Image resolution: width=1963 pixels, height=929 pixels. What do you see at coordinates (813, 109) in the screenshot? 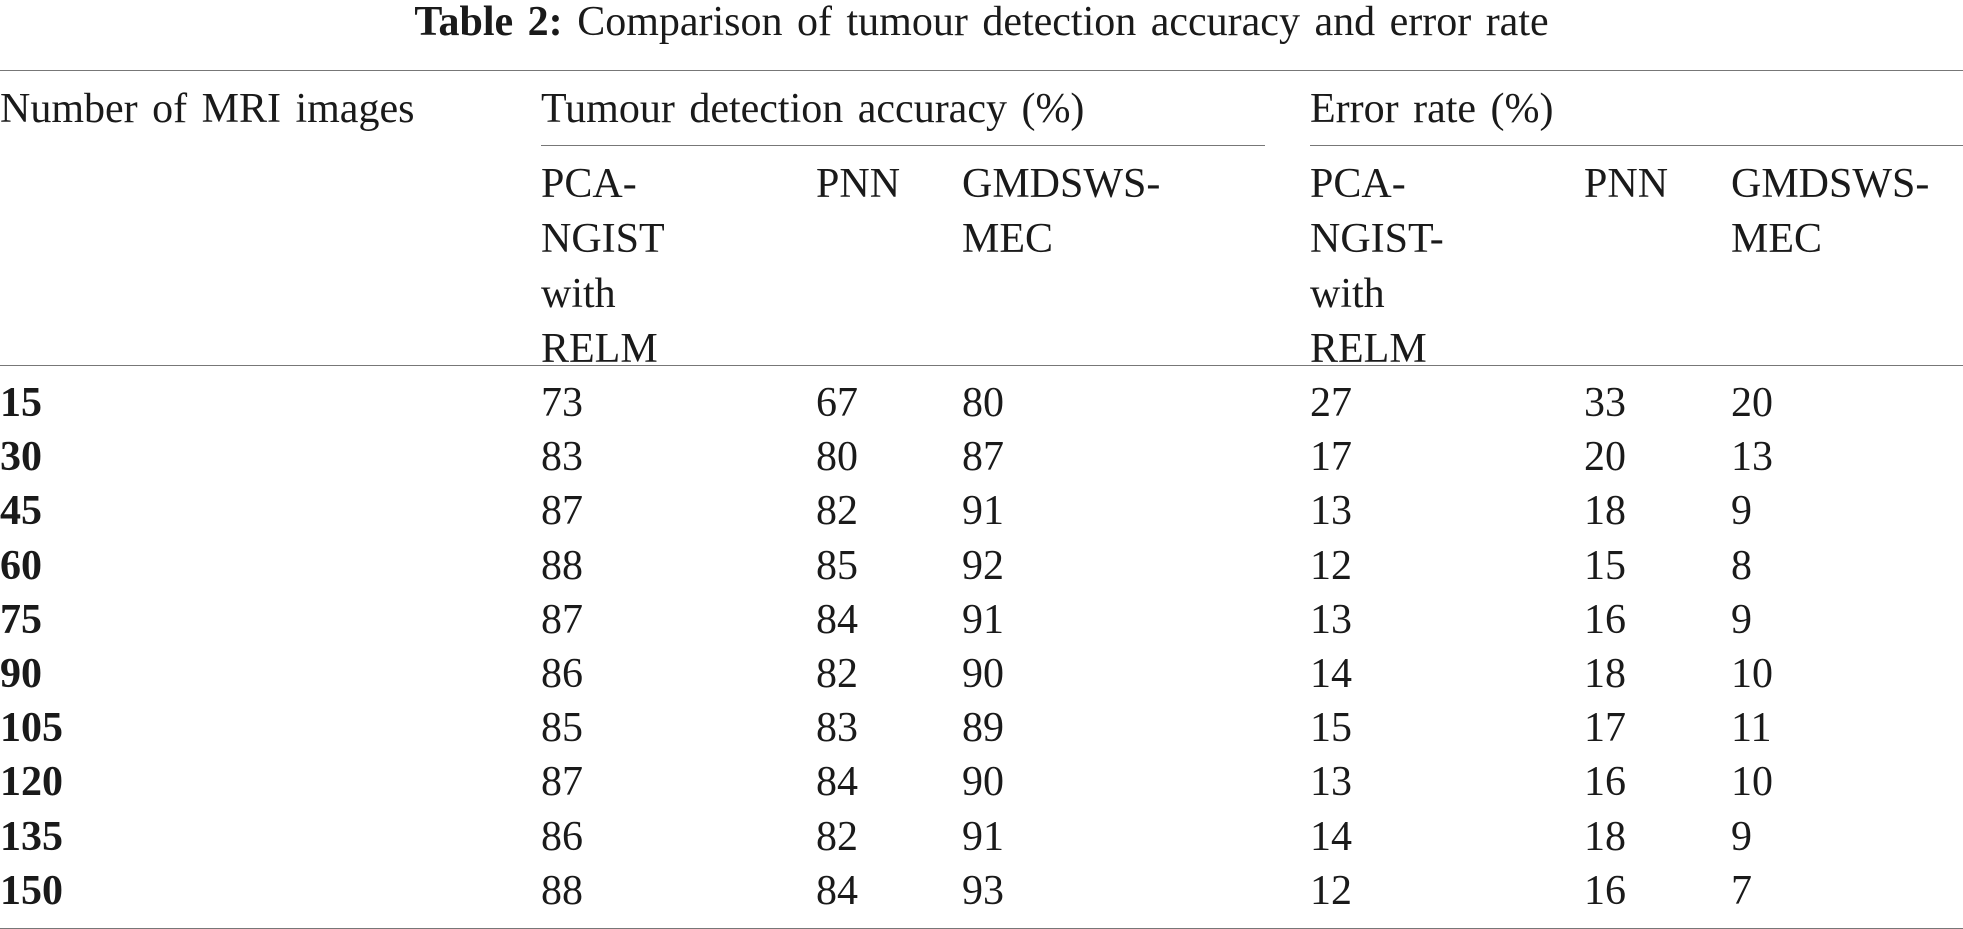
I see `group-header-accuracy: Tumour detection accuracy (%)` at bounding box center [813, 109].